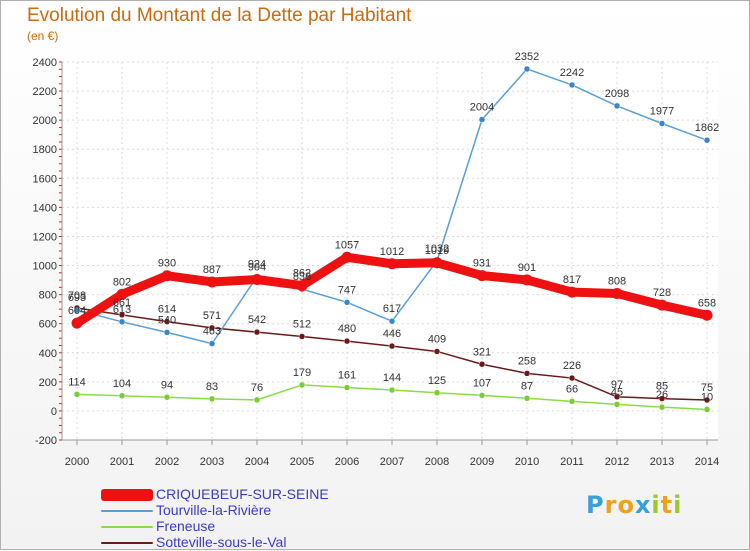 Image resolution: width=750 pixels, height=551 pixels. I want to click on data-label: 76, so click(257, 388).